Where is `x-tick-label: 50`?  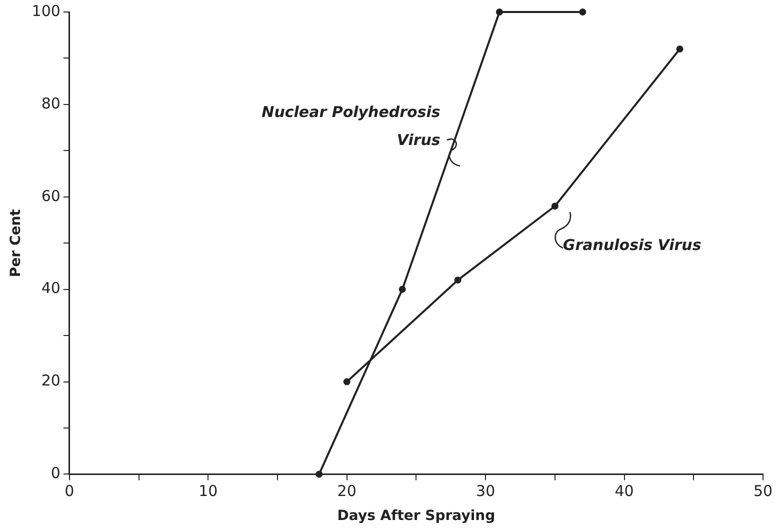
x-tick-label: 50 is located at coordinates (763, 491).